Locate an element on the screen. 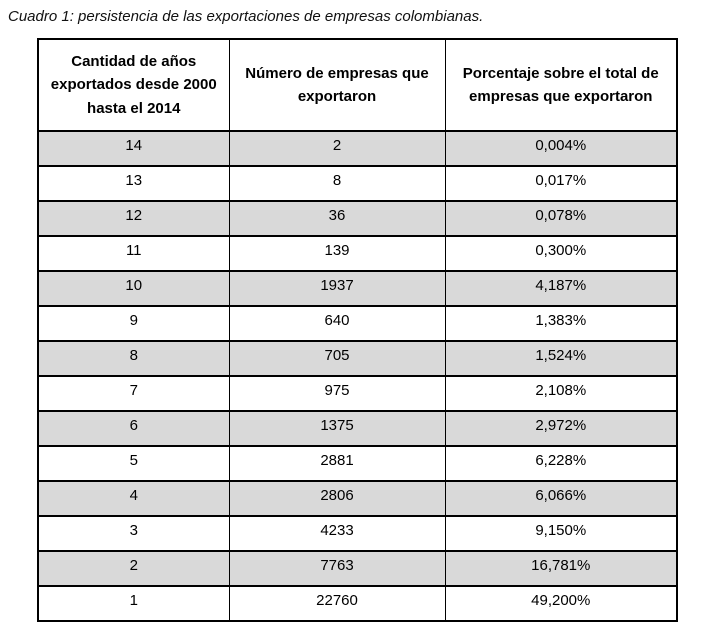 Image resolution: width=701 pixels, height=642 pixels. cell-firm-count: 8 is located at coordinates (337, 183).